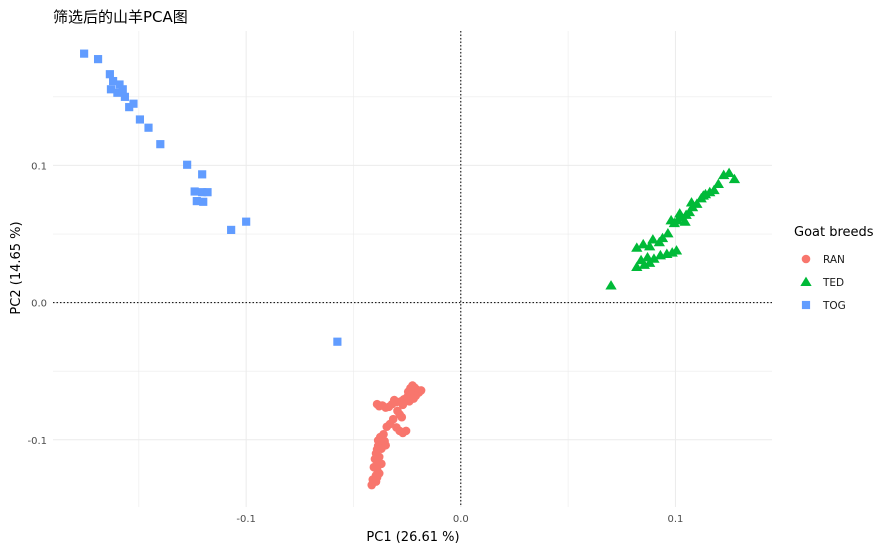 This screenshot has width=889, height=550. I want to click on y-tick-label: 0.1, so click(39, 166).